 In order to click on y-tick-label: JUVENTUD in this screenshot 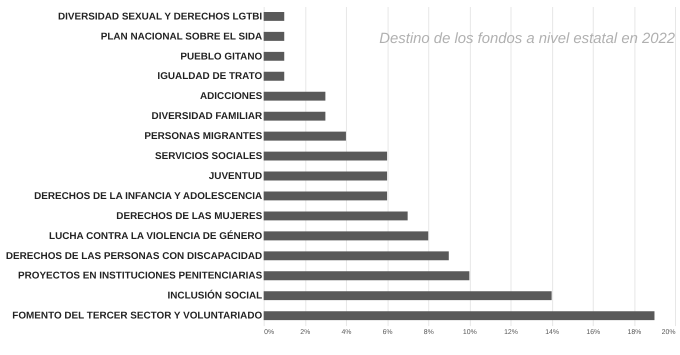, I will do `click(235, 176)`.